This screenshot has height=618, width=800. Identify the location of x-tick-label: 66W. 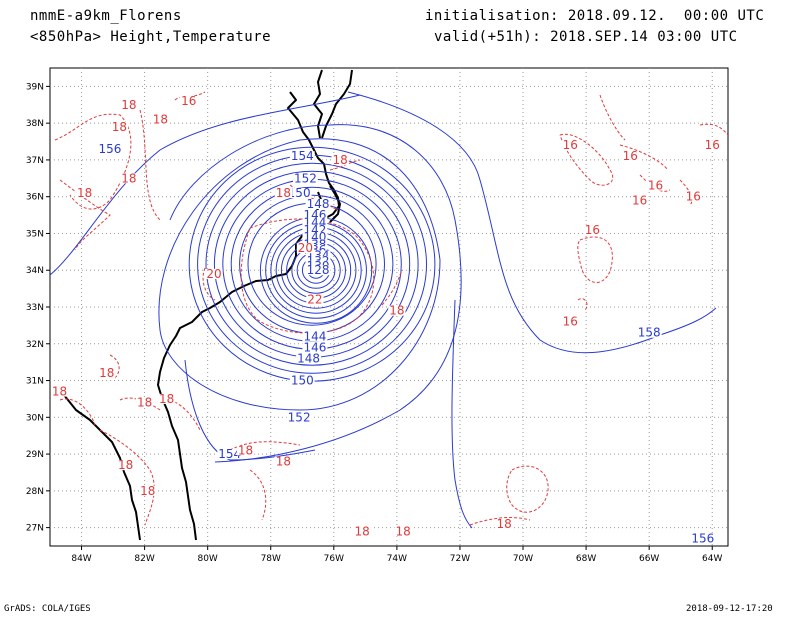
(649, 559).